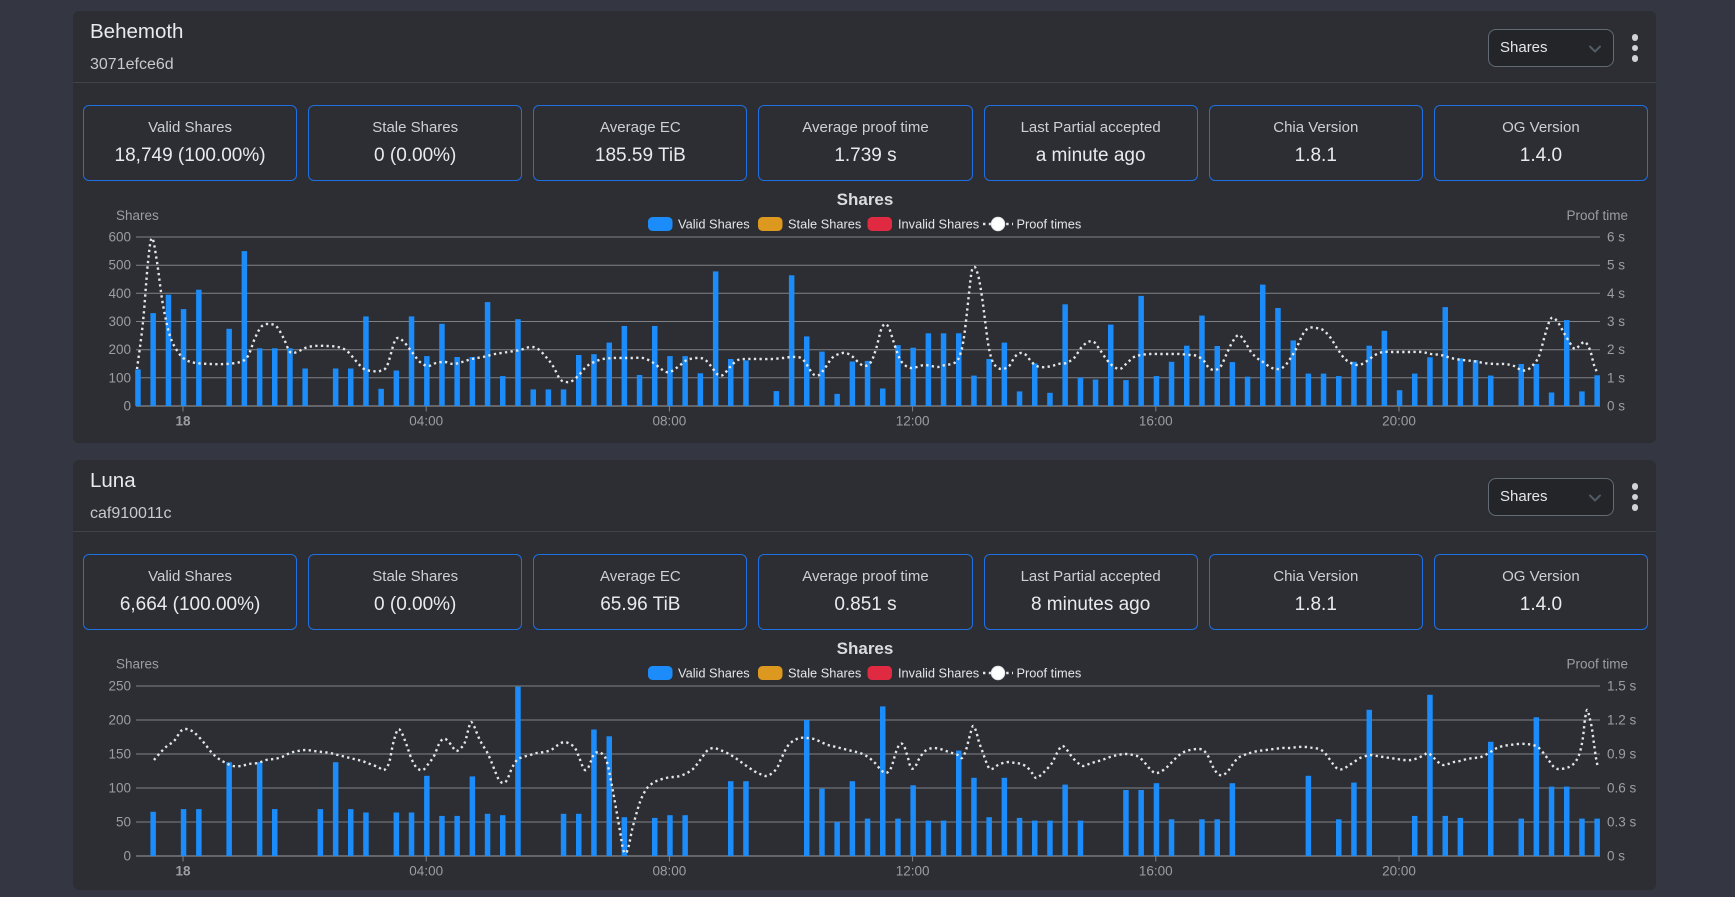  Describe the element at coordinates (1622, 754) in the screenshot. I see `svg-text: 0.9 s` at that location.